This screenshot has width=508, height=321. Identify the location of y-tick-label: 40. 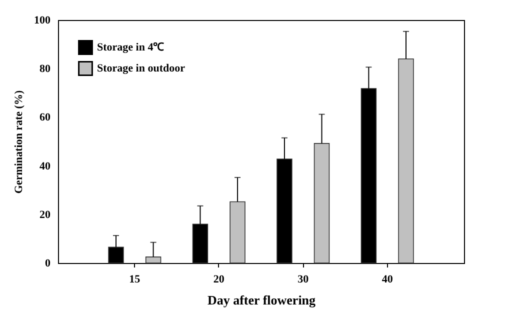
(45, 166).